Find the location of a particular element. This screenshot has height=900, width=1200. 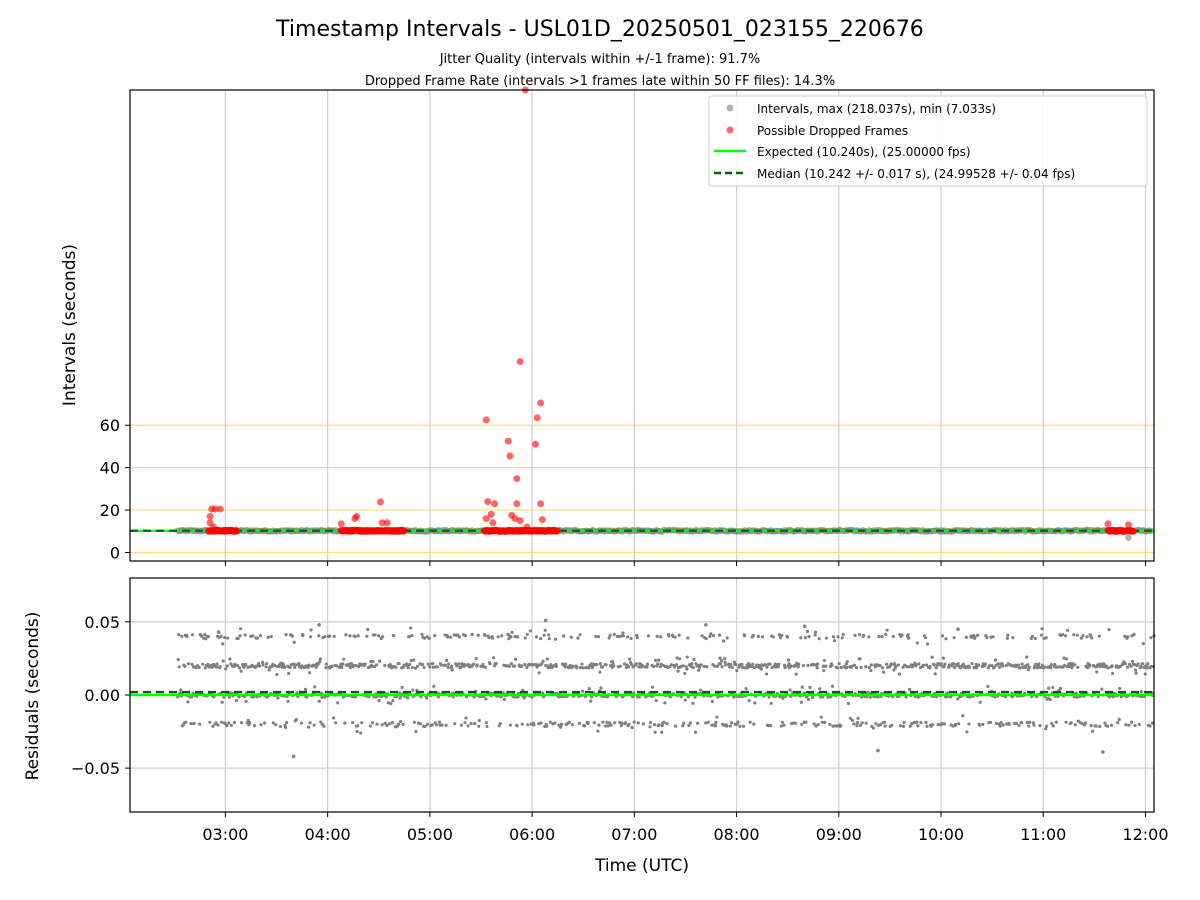

x-tick-label: 07:00 is located at coordinates (634, 834).